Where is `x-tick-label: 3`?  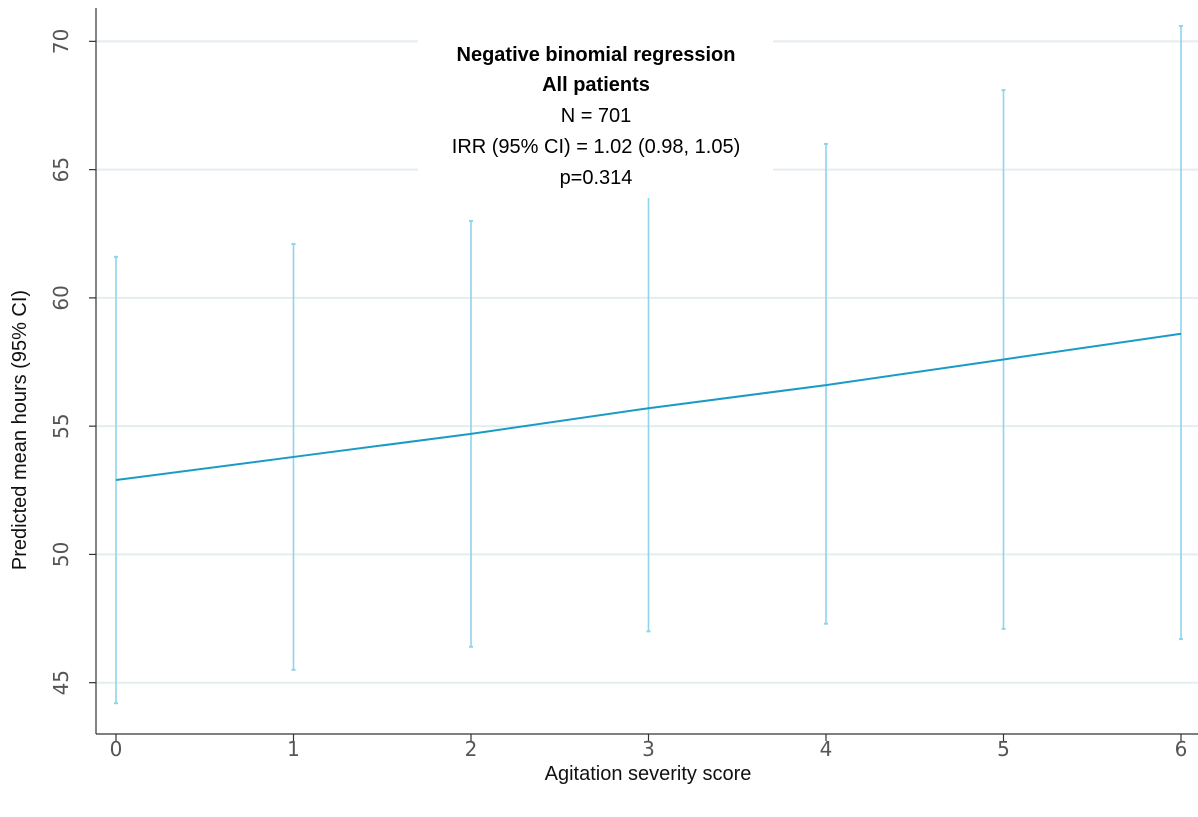
x-tick-label: 3 is located at coordinates (648, 749).